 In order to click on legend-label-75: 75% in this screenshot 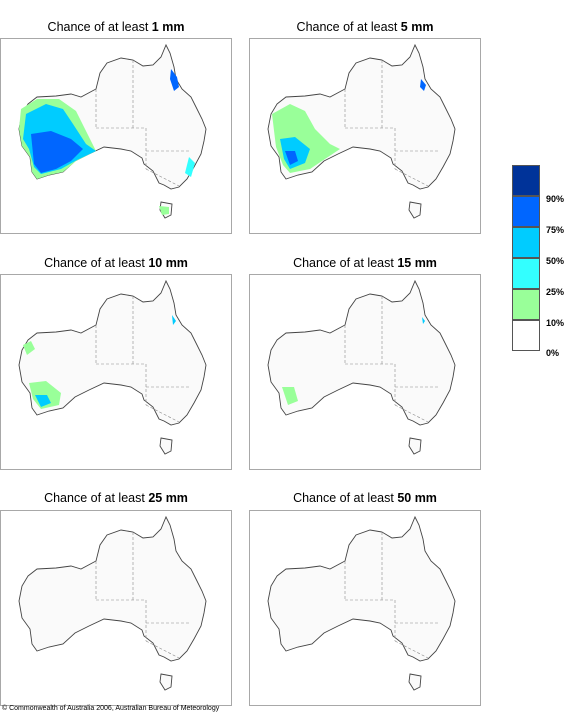, I will do `click(555, 230)`.